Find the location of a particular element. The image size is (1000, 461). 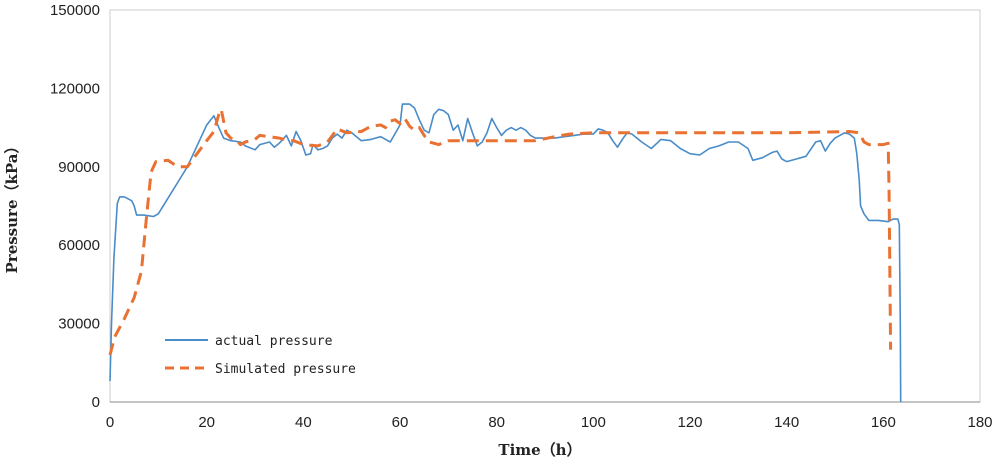

y-tick-label: 0 is located at coordinates (96, 402).